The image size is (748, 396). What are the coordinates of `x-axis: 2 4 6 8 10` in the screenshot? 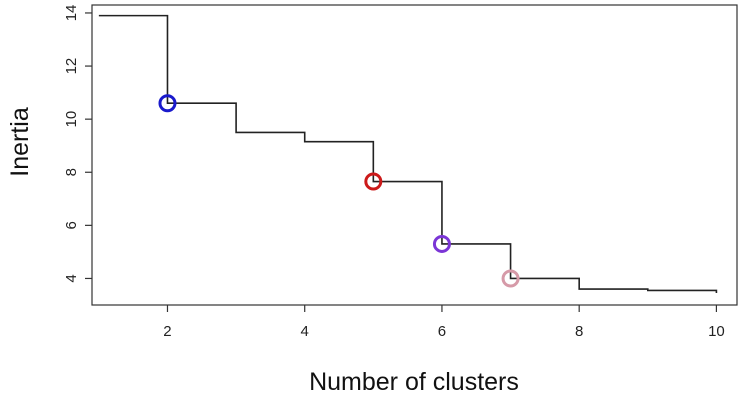 It's located at (444, 322).